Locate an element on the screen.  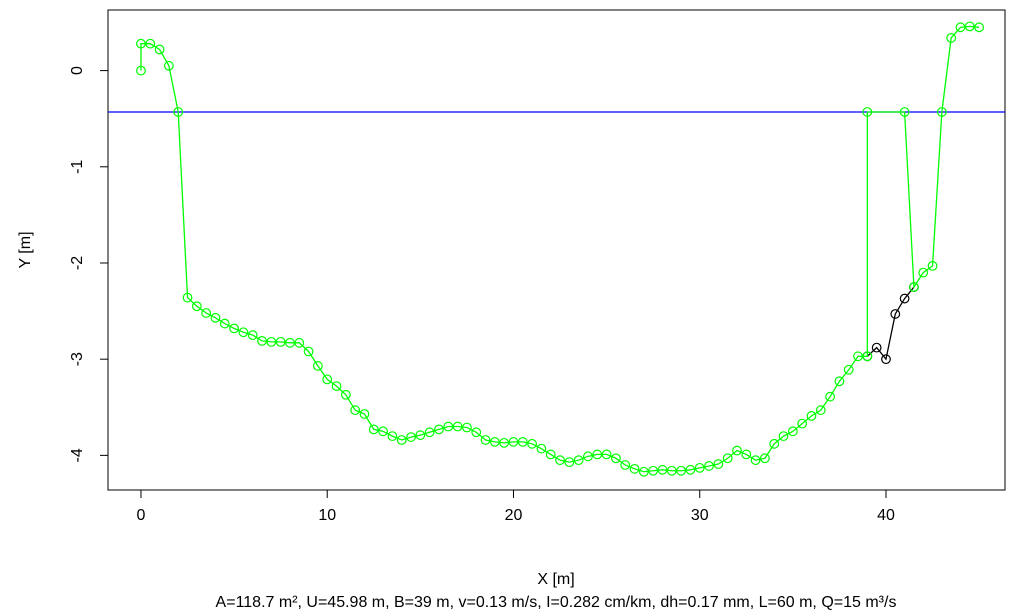
x-axis-label: X [m] is located at coordinates (555, 579).